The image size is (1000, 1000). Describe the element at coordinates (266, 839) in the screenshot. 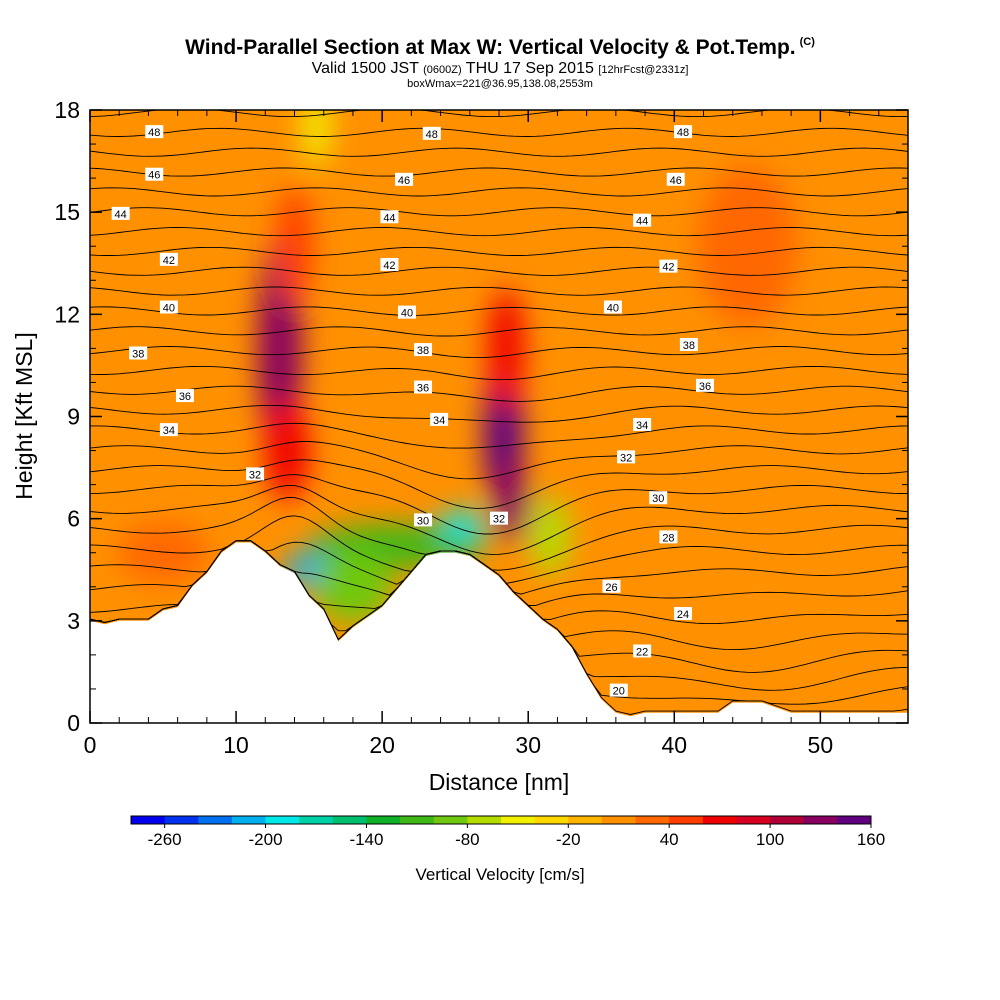

I see `colorbar-tick-label: -200` at that location.